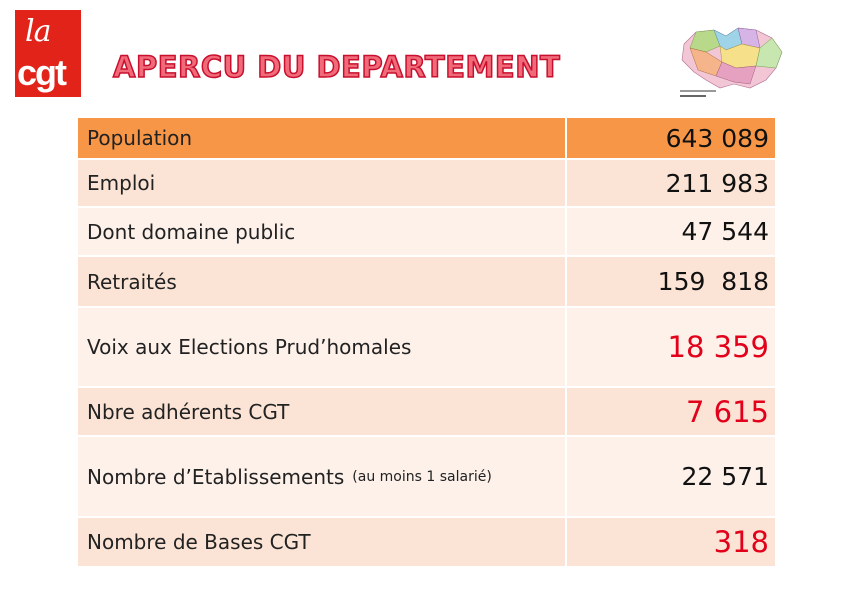  I want to click on table-row: Population 643 089, so click(426, 139).